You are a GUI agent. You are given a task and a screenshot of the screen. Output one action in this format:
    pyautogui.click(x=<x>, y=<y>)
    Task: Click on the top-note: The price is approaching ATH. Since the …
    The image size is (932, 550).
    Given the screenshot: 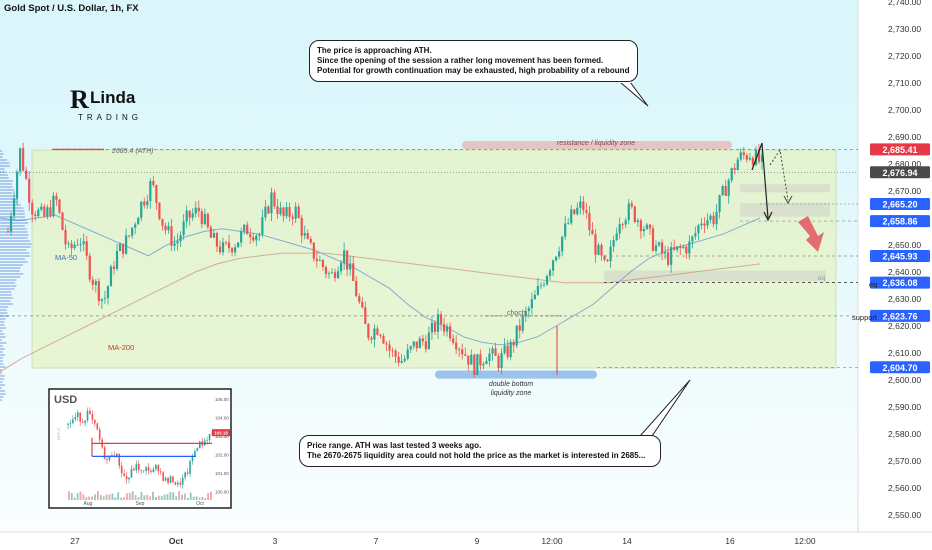 What is the action you would take?
    pyautogui.click(x=473, y=61)
    